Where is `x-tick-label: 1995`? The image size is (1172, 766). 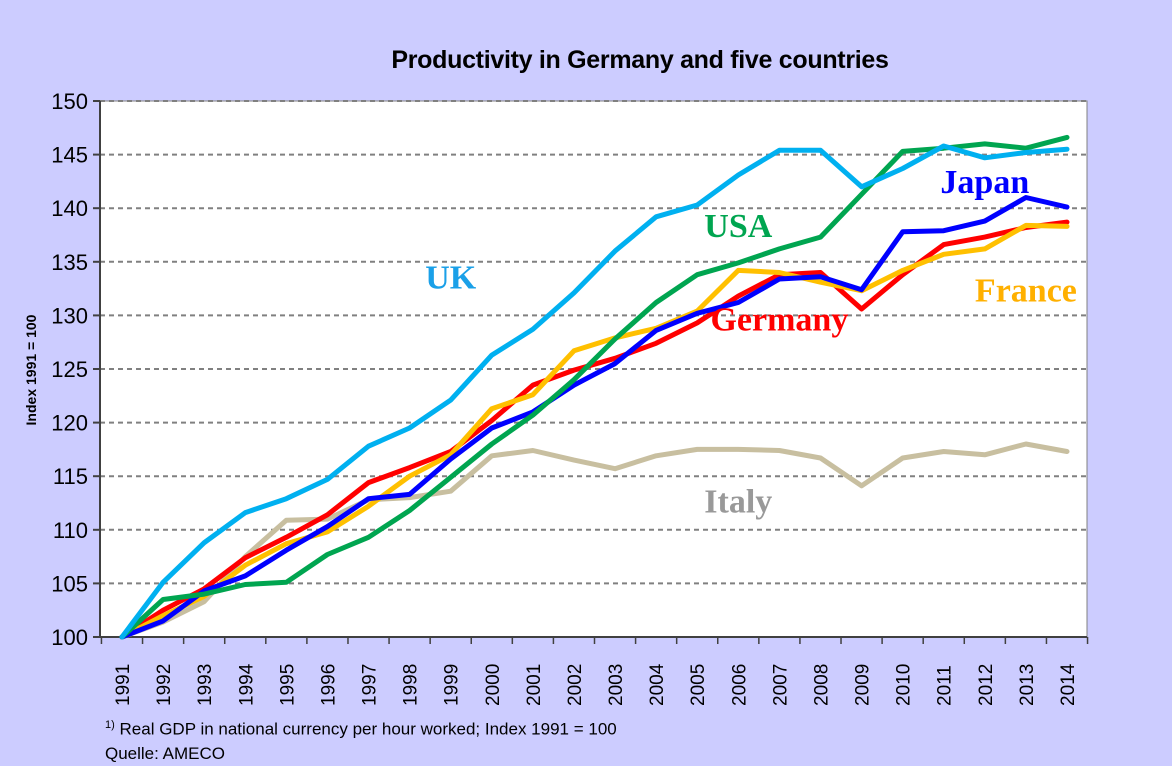
x-tick-label: 1995 is located at coordinates (287, 685).